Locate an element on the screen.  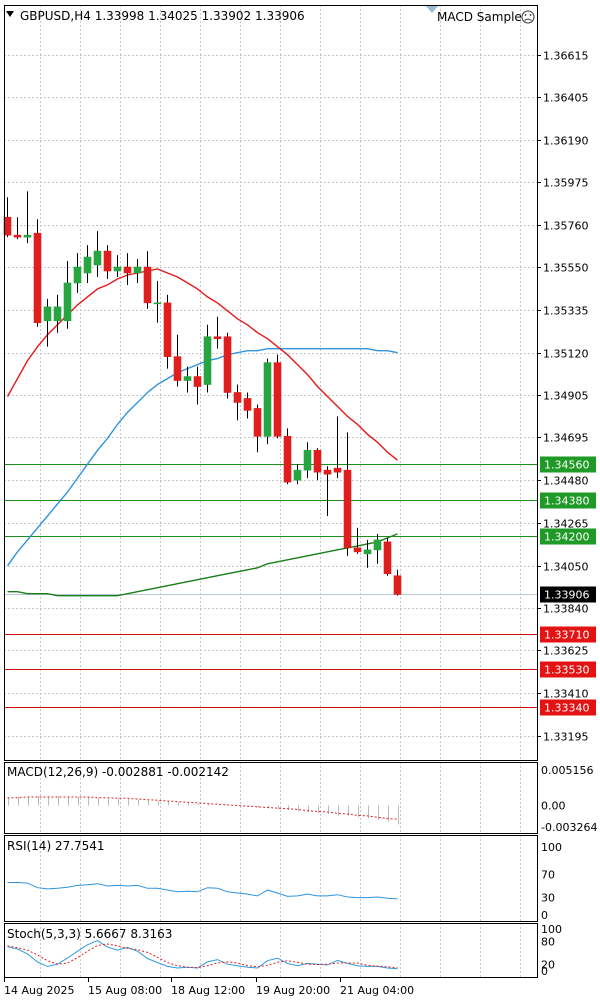
rsi-line is located at coordinates (202, 891).